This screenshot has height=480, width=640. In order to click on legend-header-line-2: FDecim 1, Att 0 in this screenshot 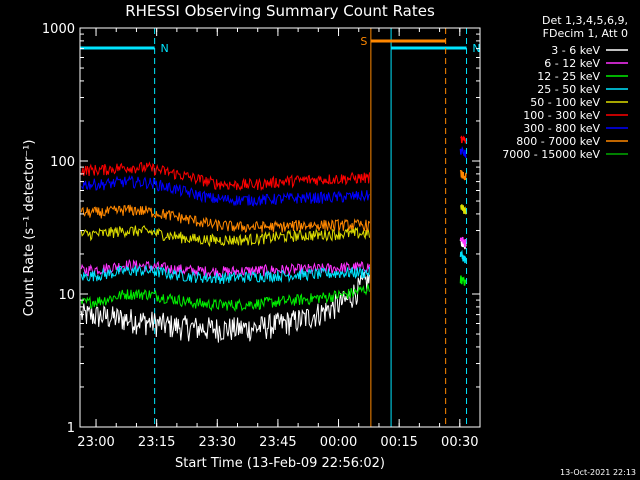, I will do `click(585, 33)`.